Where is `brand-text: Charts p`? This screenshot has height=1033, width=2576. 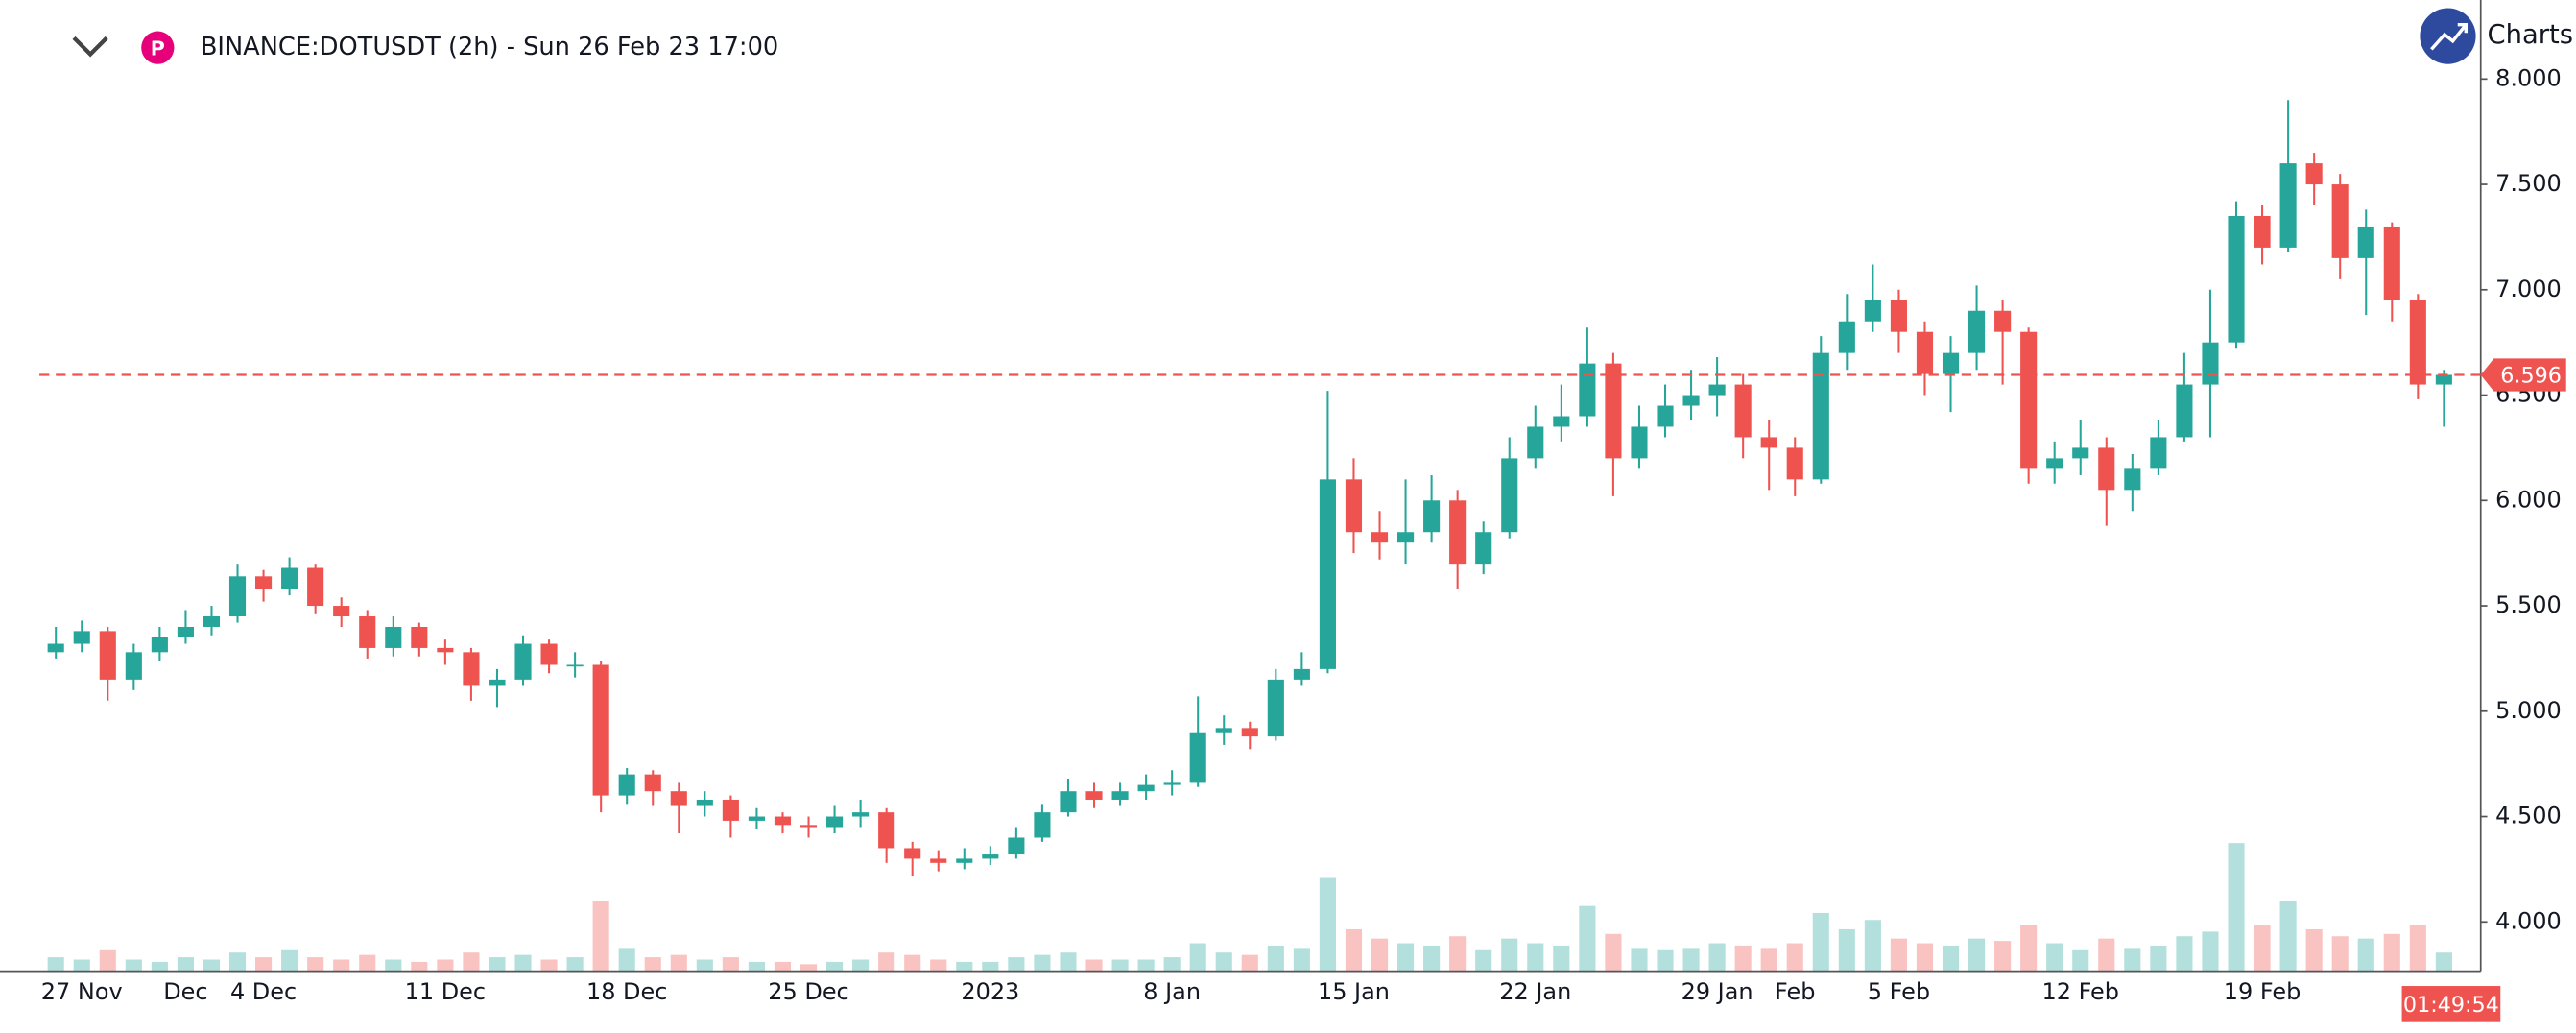 brand-text: Charts p is located at coordinates (2532, 35).